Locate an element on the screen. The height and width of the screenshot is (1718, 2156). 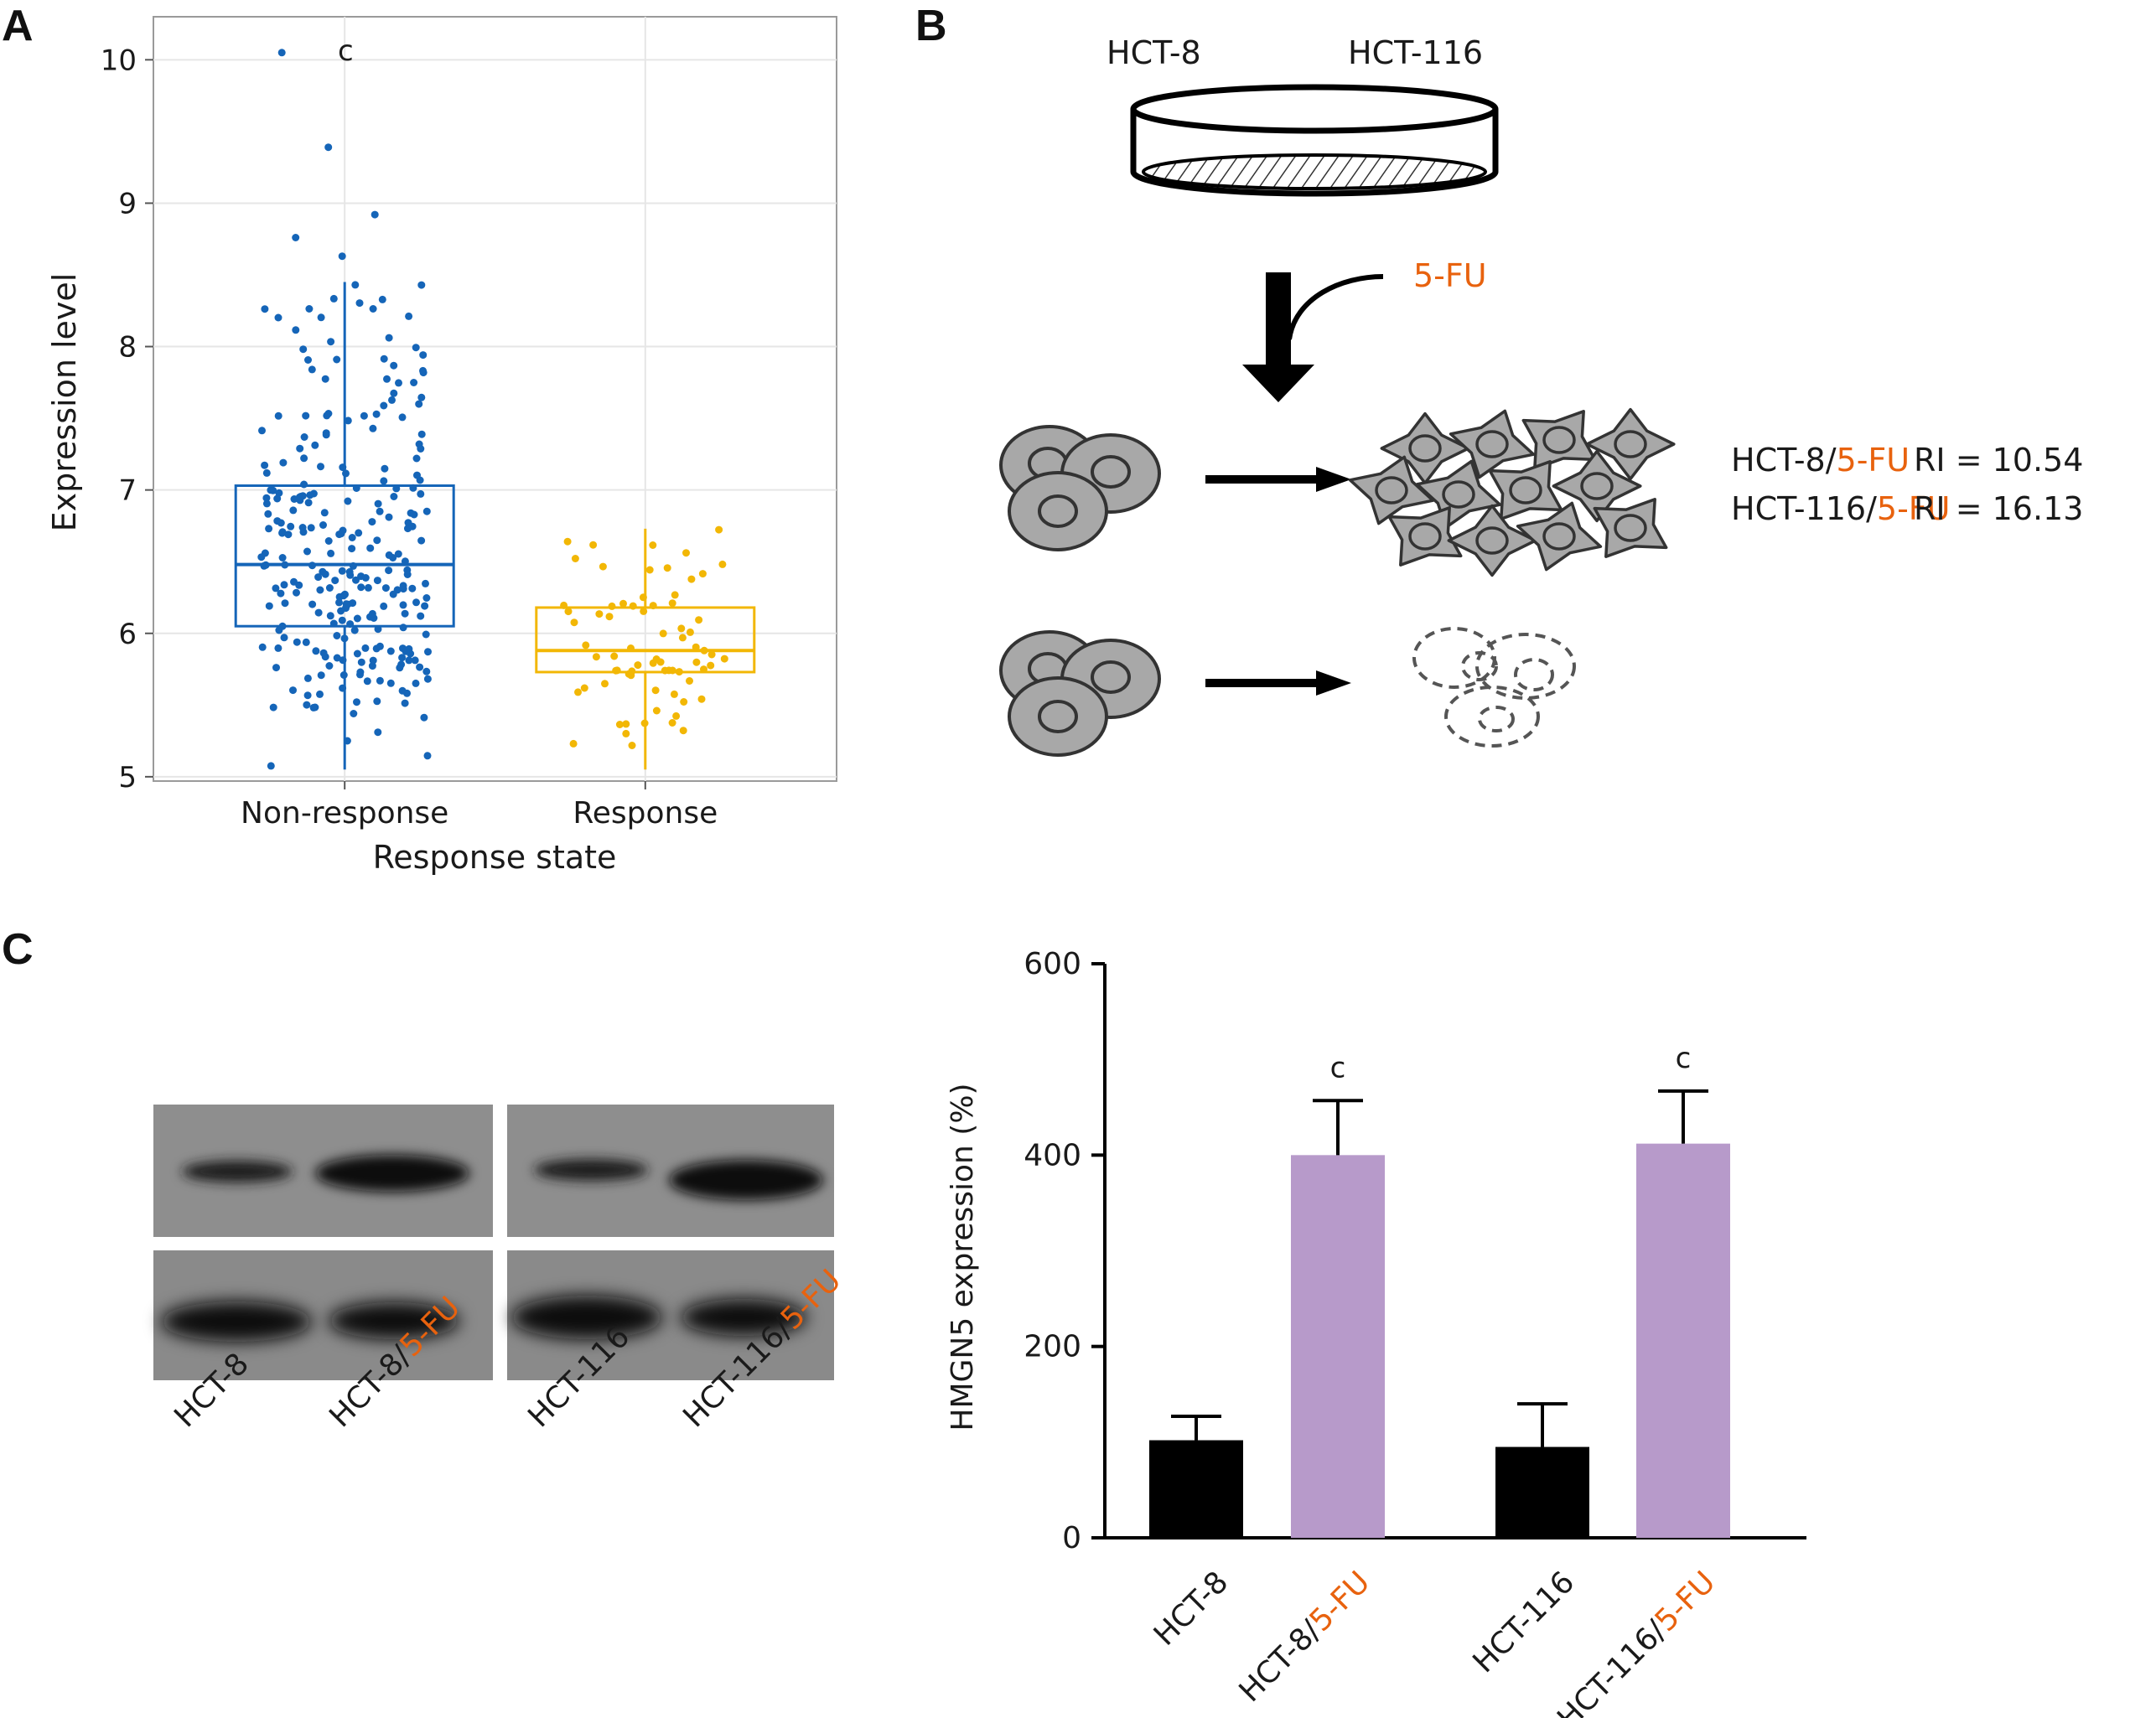
petri-dish-icon is located at coordinates (1314, 140).